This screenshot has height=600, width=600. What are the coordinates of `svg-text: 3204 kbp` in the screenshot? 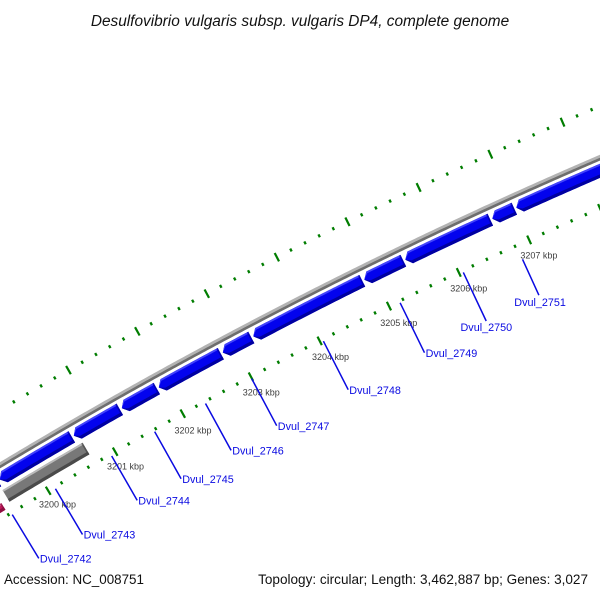 It's located at (330, 357).